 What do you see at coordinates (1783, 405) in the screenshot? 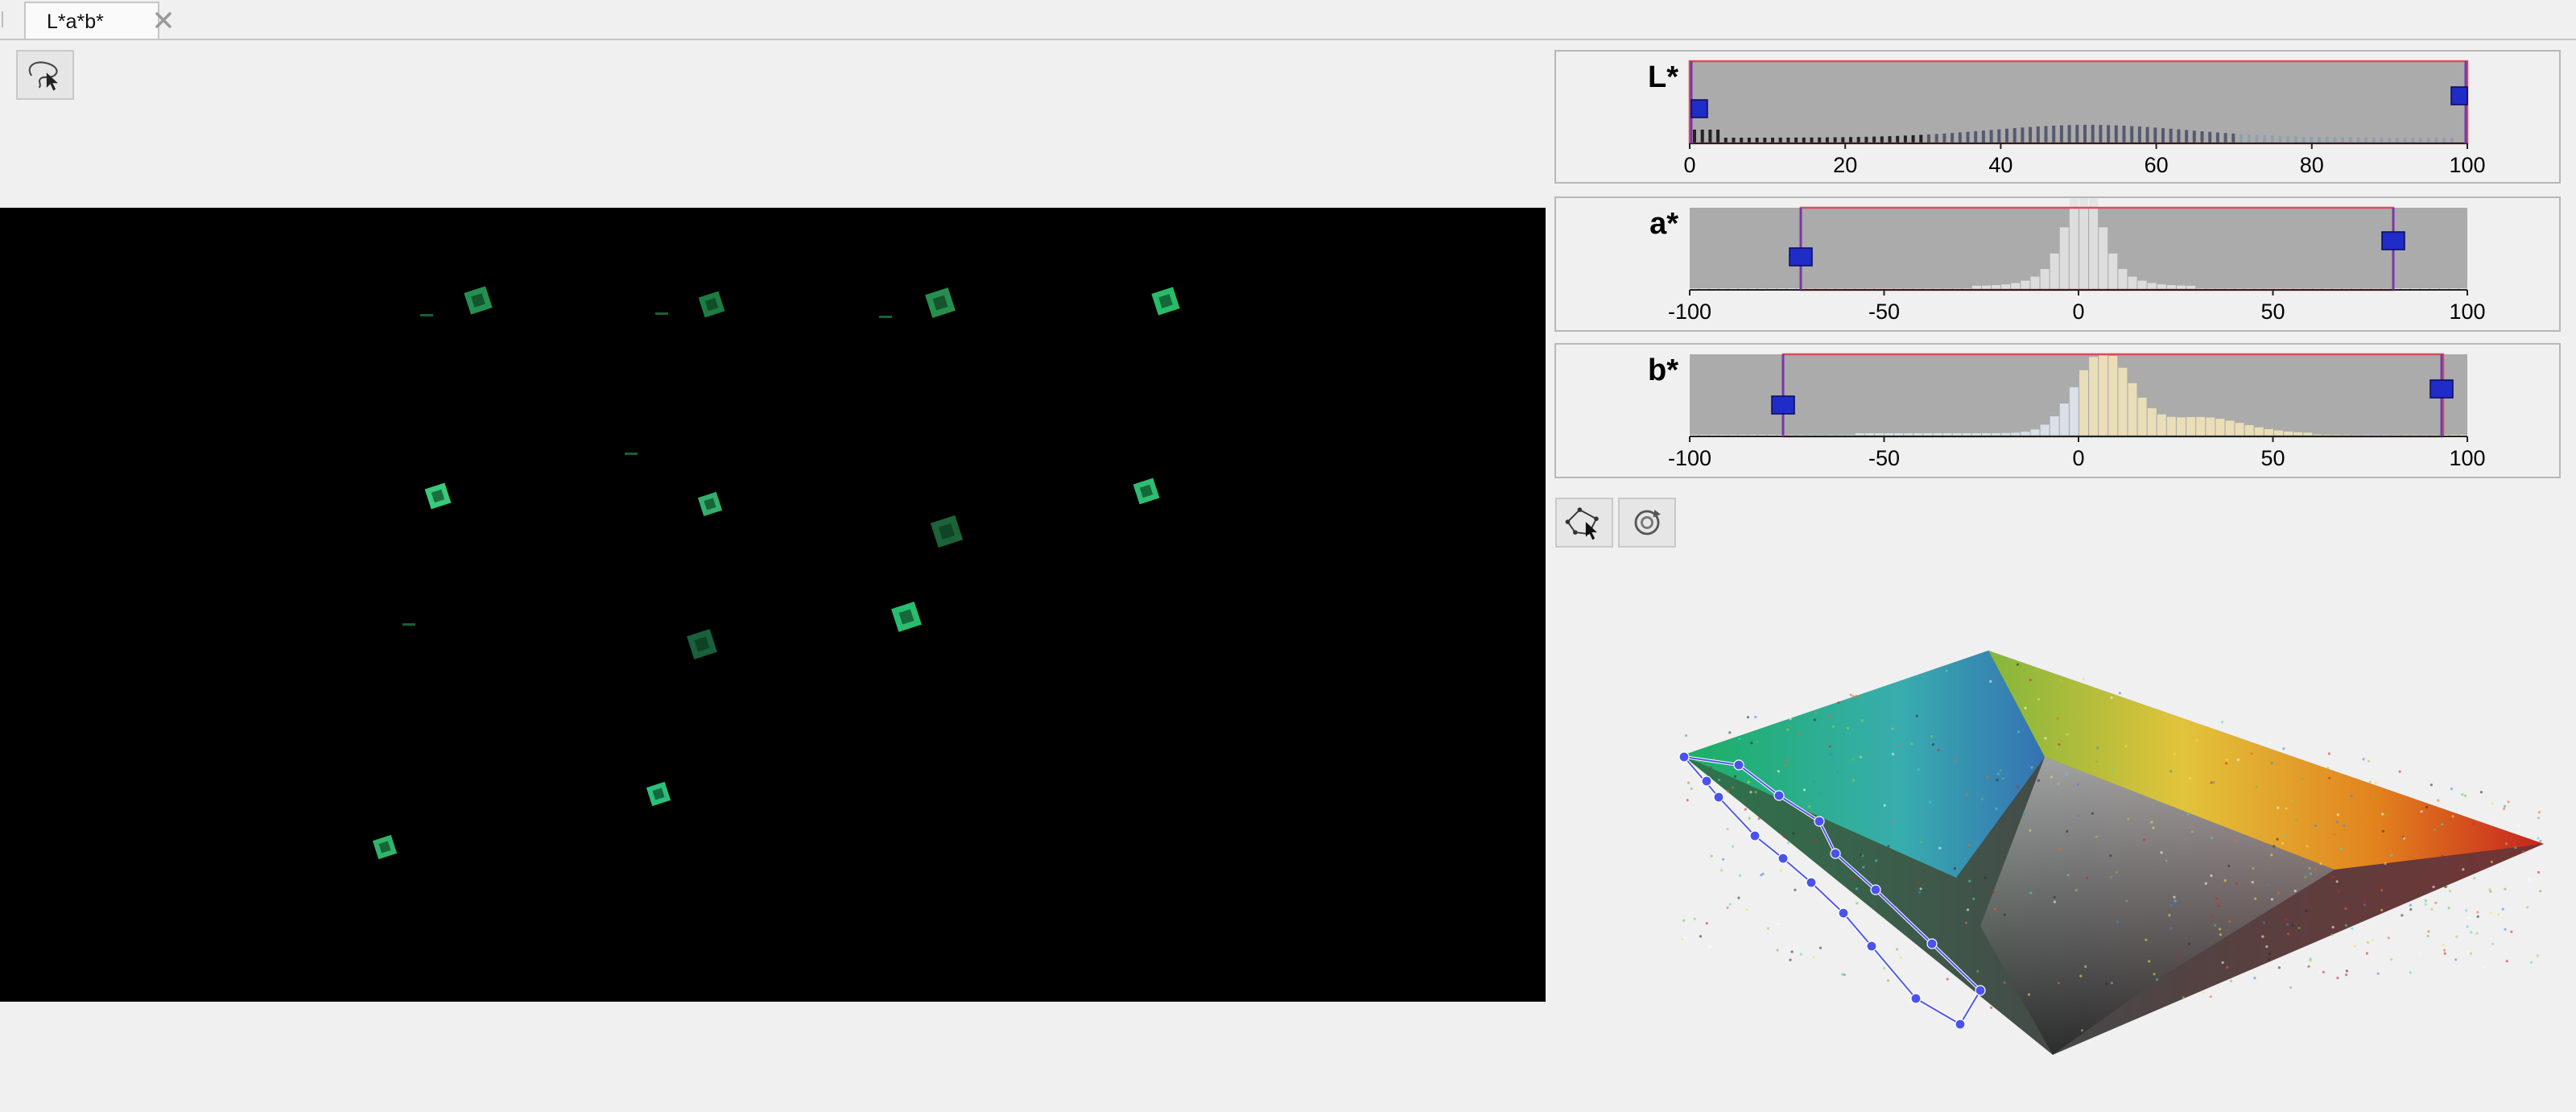
I see `histogram-b-min-handle` at bounding box center [1783, 405].